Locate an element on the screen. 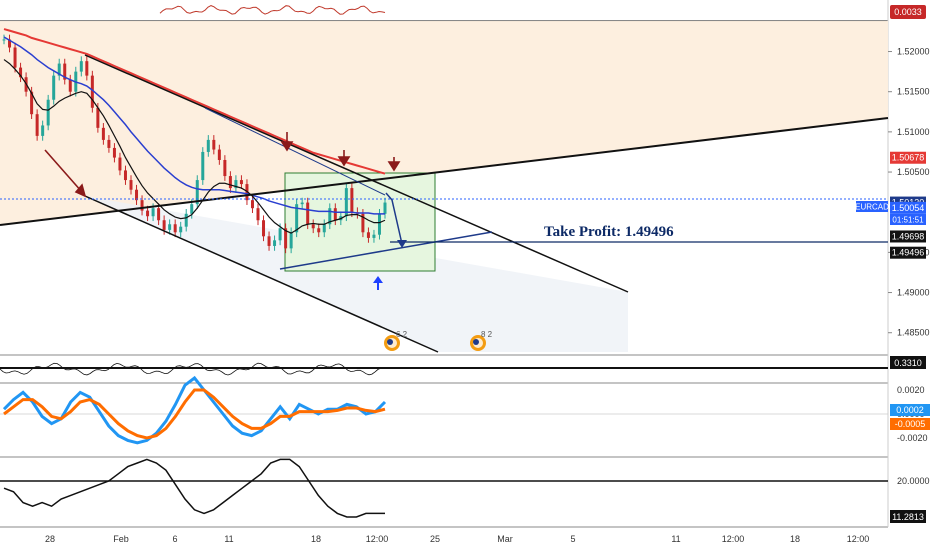 The width and height of the screenshot is (932, 550). macd-value-label: 0.0002 is located at coordinates (910, 410).